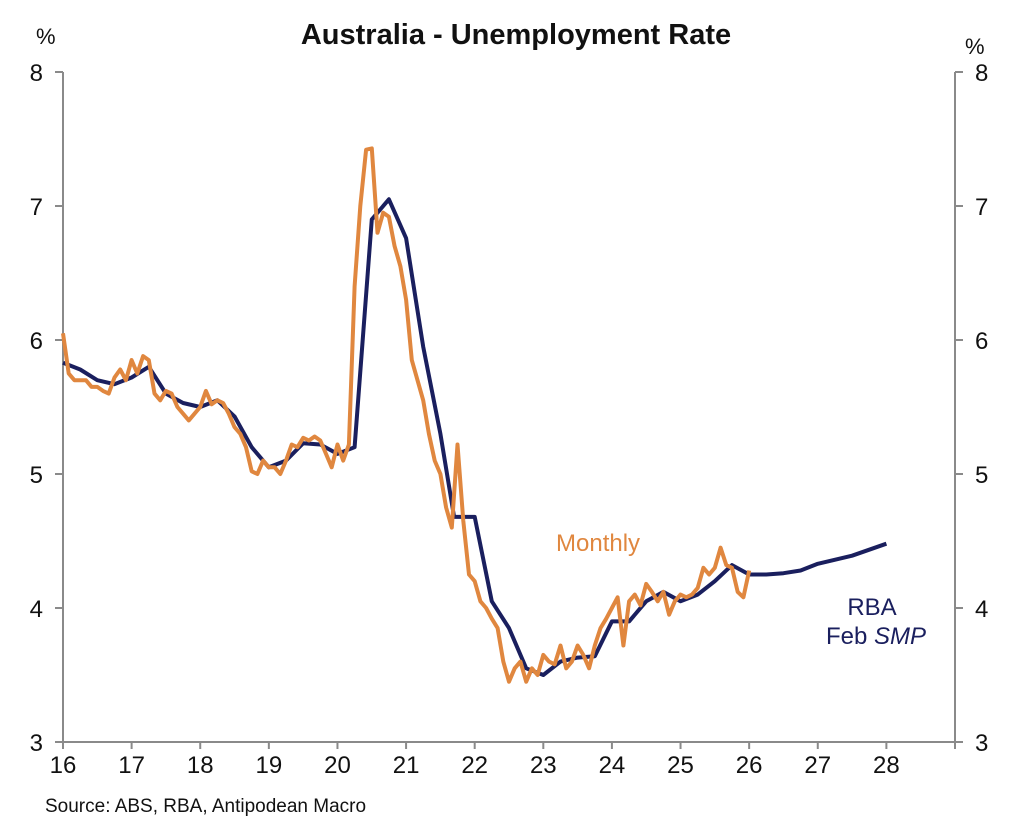 This screenshot has width=1024, height=839. Describe the element at coordinates (36, 743) in the screenshot. I see `y-tick-label-left: 3` at that location.